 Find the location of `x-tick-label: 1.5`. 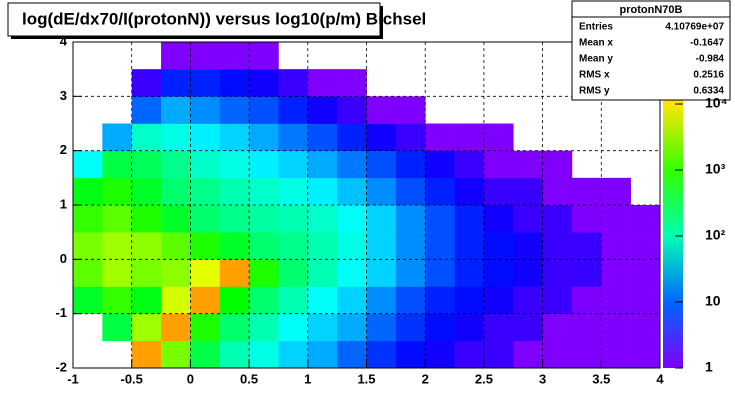

x-tick-label: 1.5 is located at coordinates (366, 378).